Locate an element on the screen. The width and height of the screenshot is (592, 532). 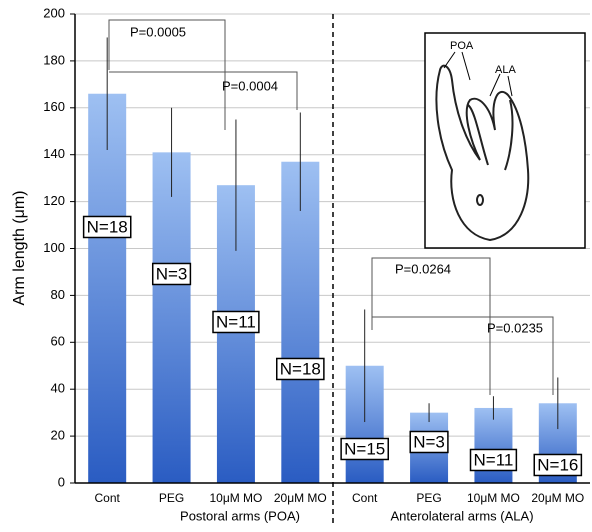
y-tick-label: 200 is located at coordinates (54, 12).